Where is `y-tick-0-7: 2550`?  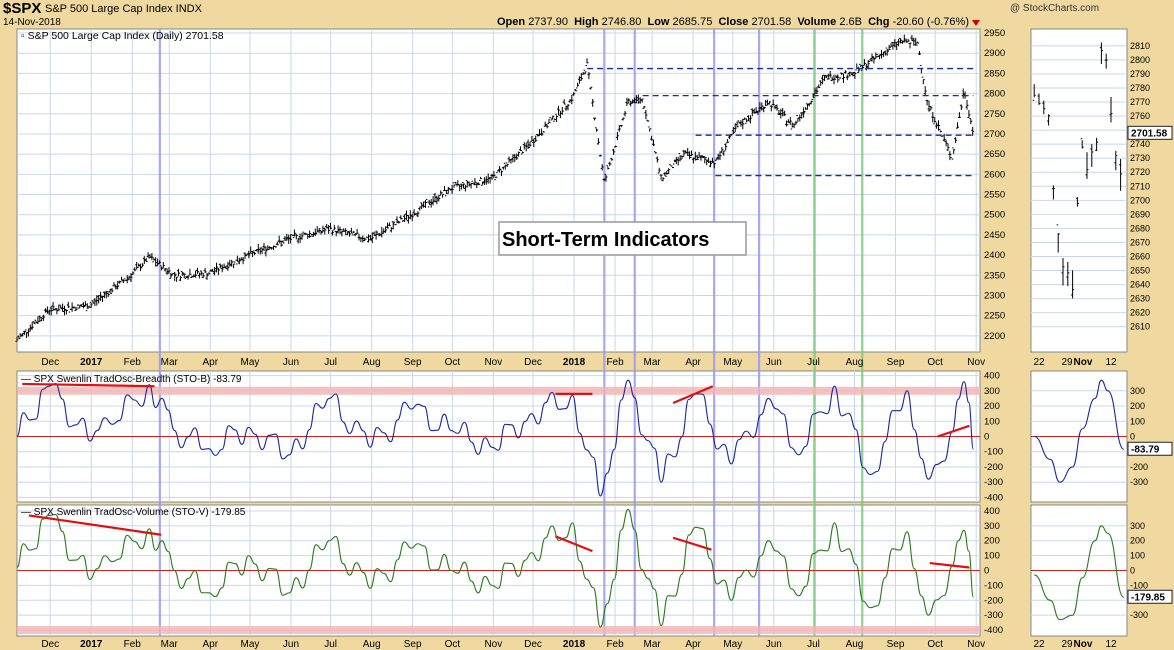 y-tick-0-7: 2550 is located at coordinates (994, 195).